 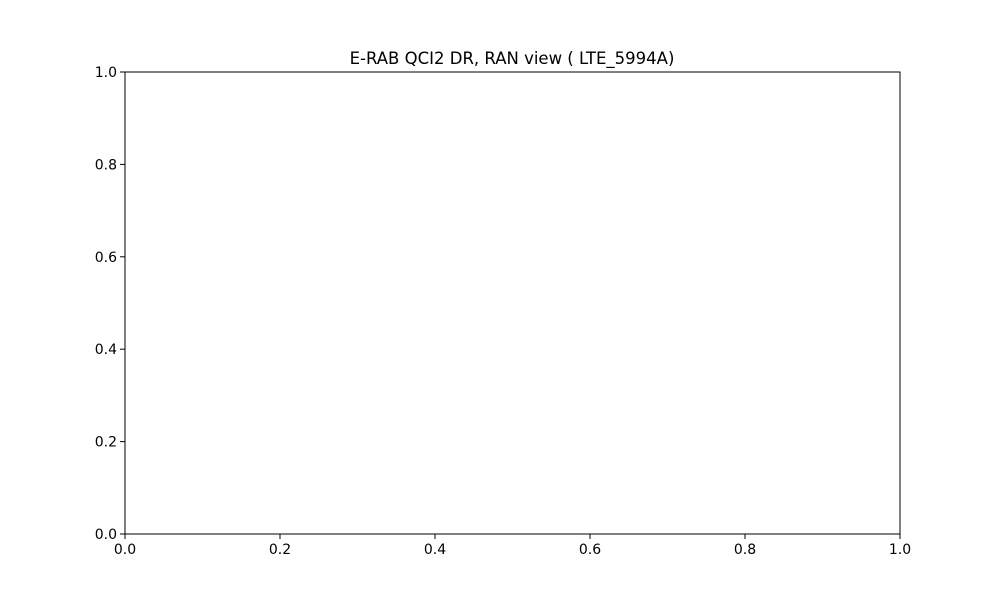 What do you see at coordinates (512, 546) in the screenshot?
I see `x-axis-ticks: 0.0 0.2 0.4 0.6 0.8 1.0` at bounding box center [512, 546].